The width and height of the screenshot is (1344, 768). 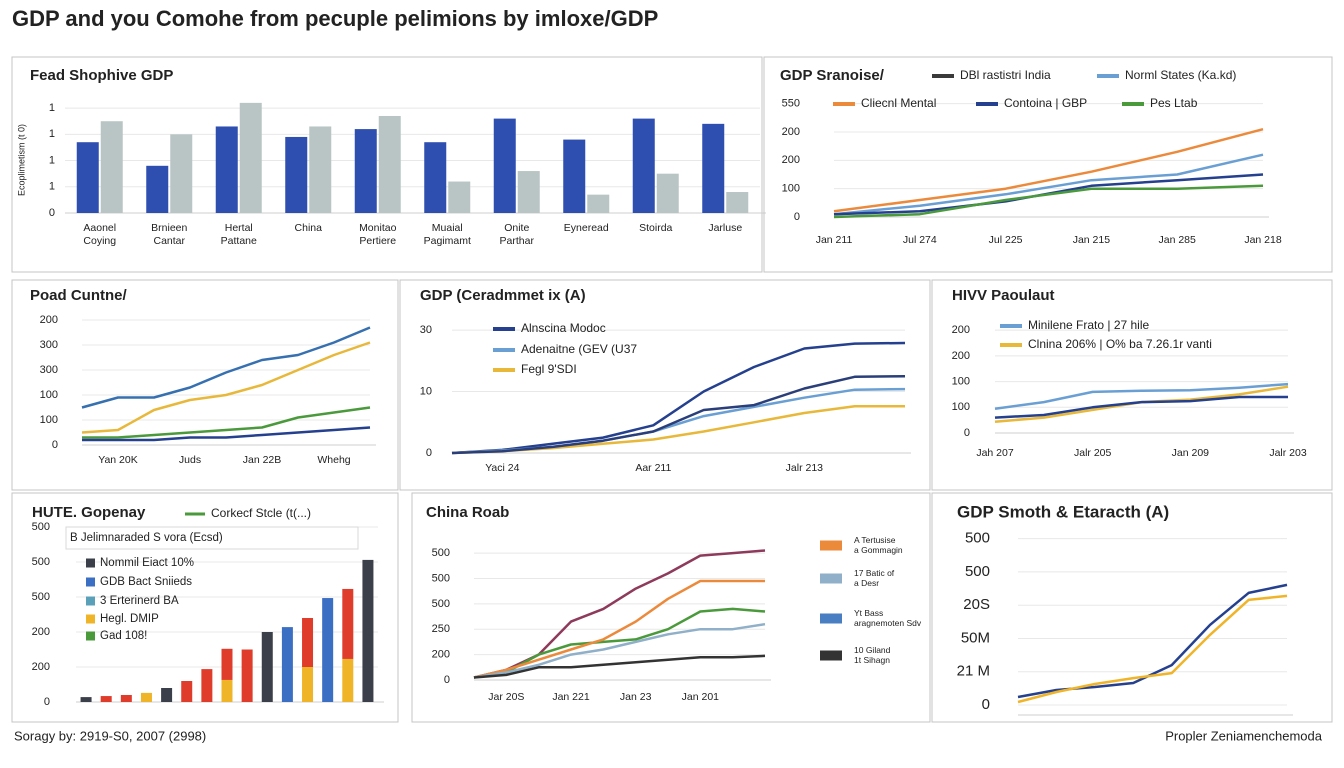 What do you see at coordinates (1191, 453) in the screenshot?
I see `x-tick-label: Jan 209` at bounding box center [1191, 453].